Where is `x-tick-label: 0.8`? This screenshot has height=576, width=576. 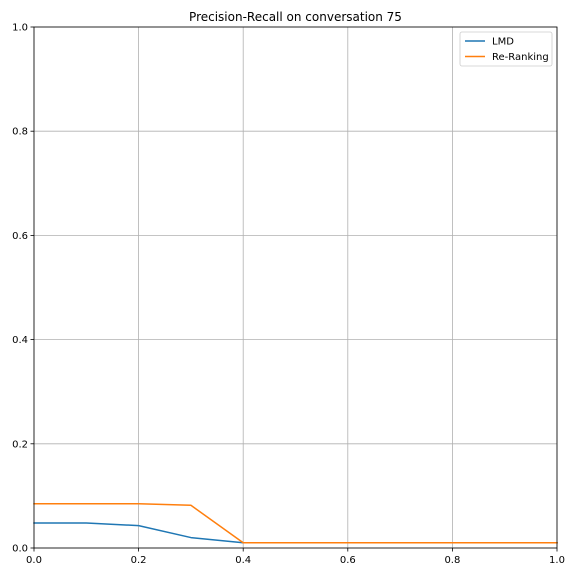 x-tick-label: 0.8 is located at coordinates (452, 560).